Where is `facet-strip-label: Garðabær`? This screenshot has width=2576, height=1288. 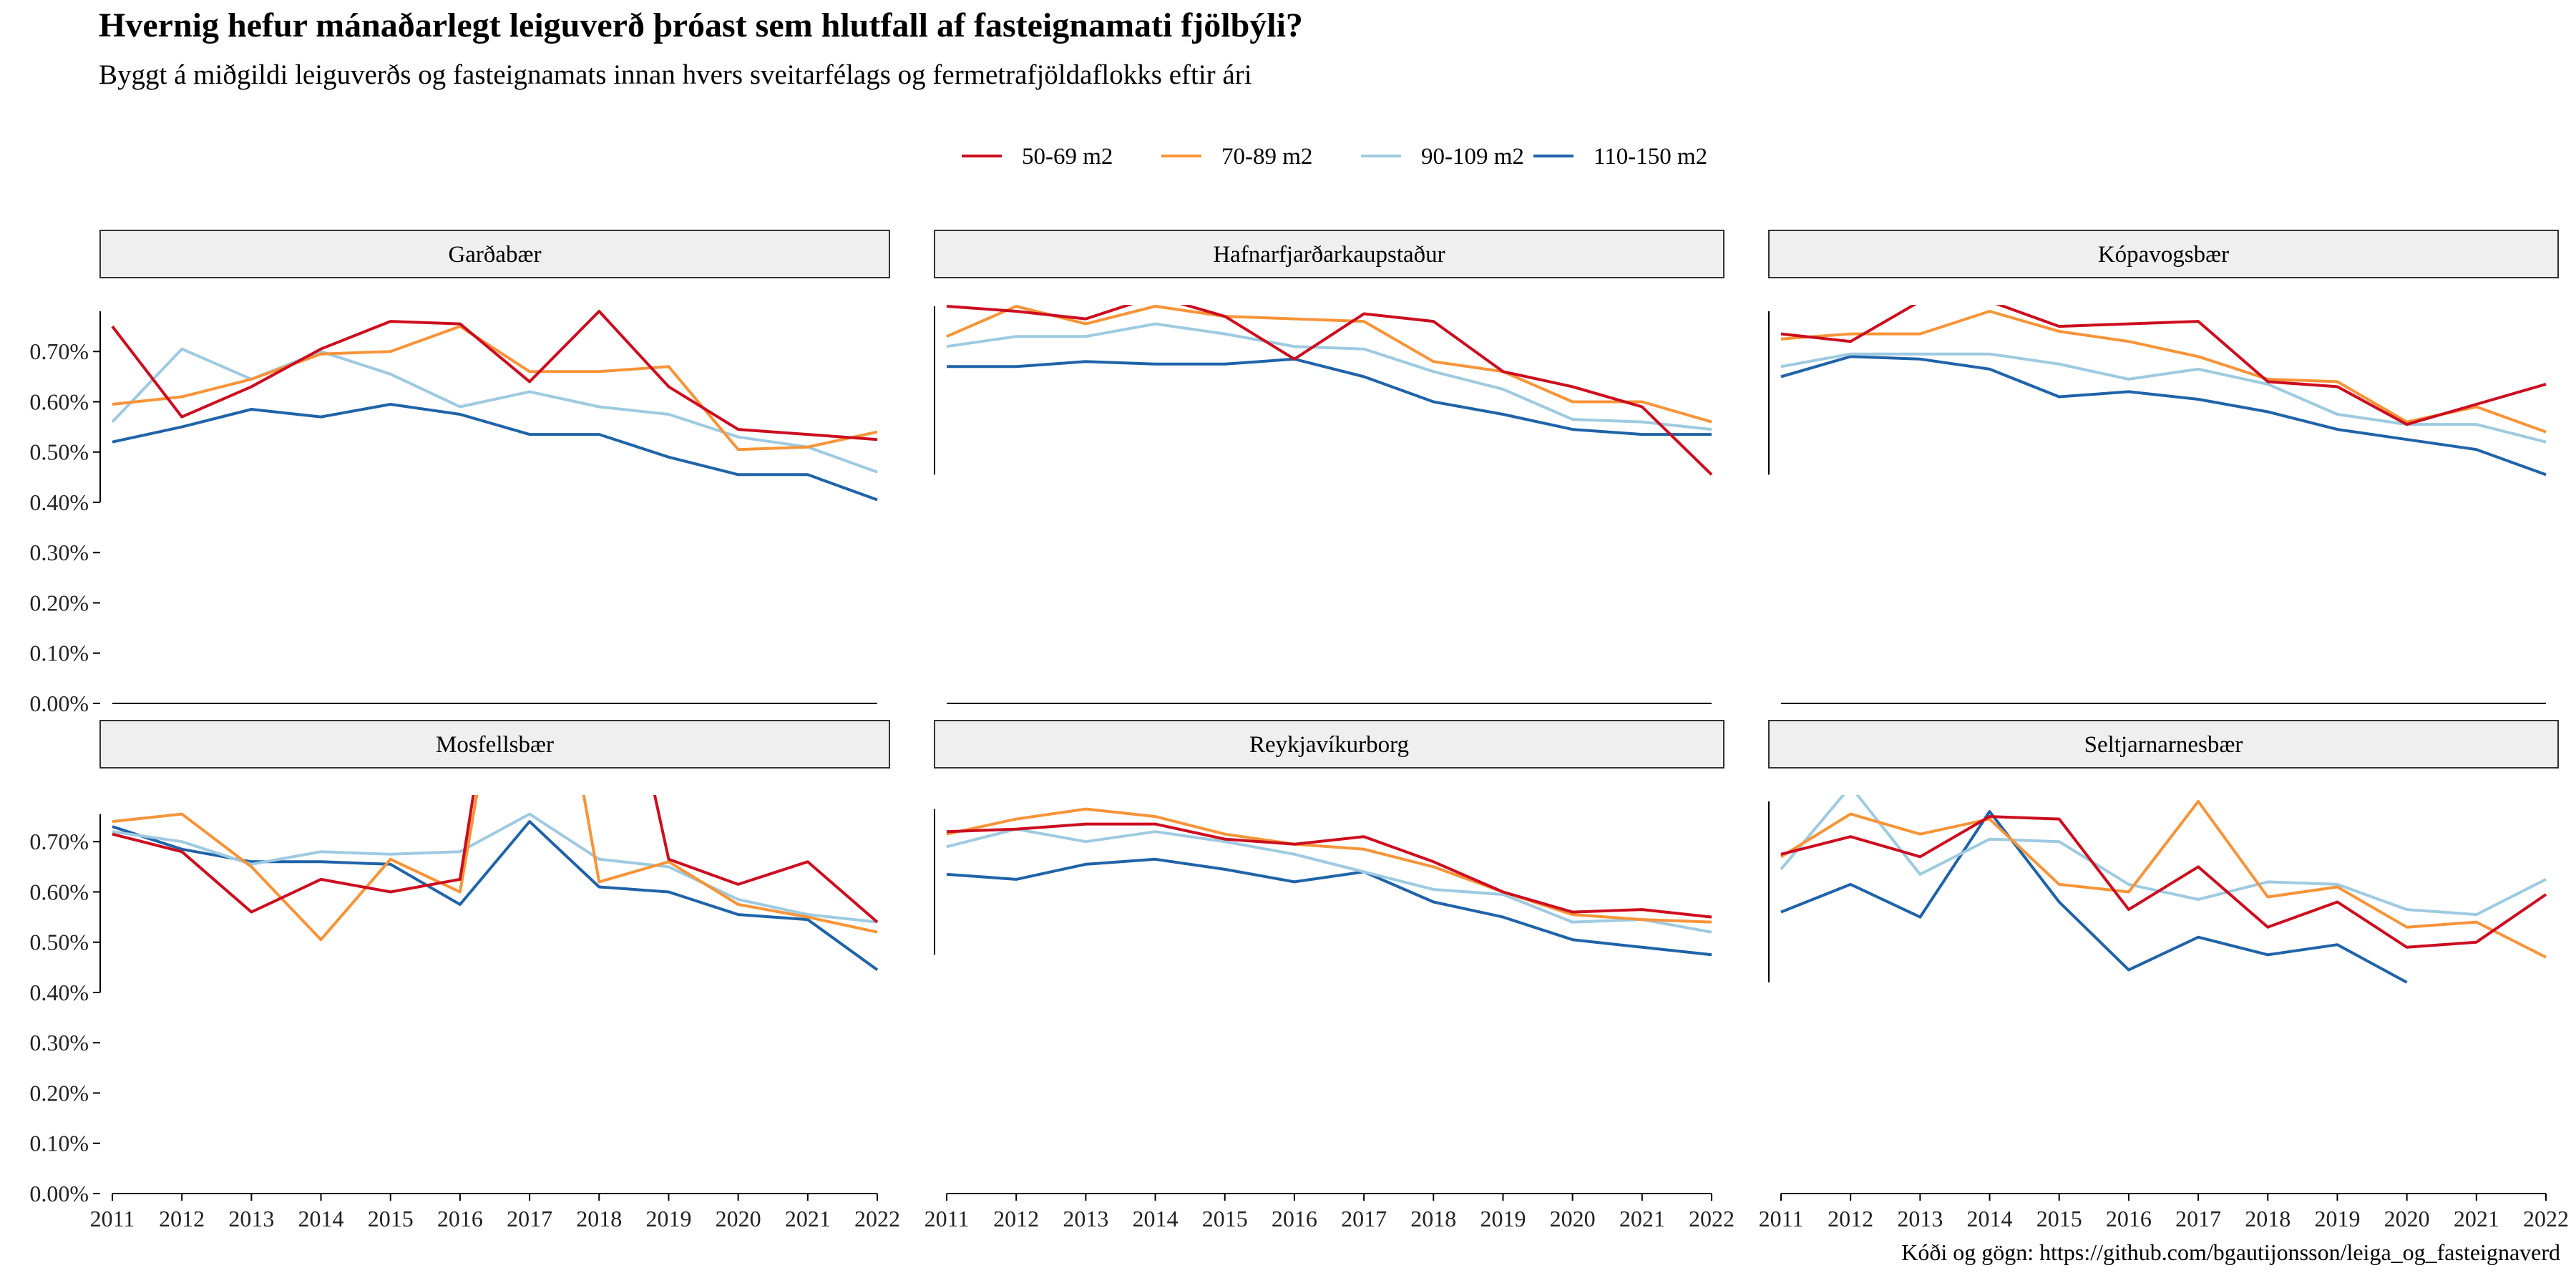 facet-strip-label: Garðabær is located at coordinates (495, 255).